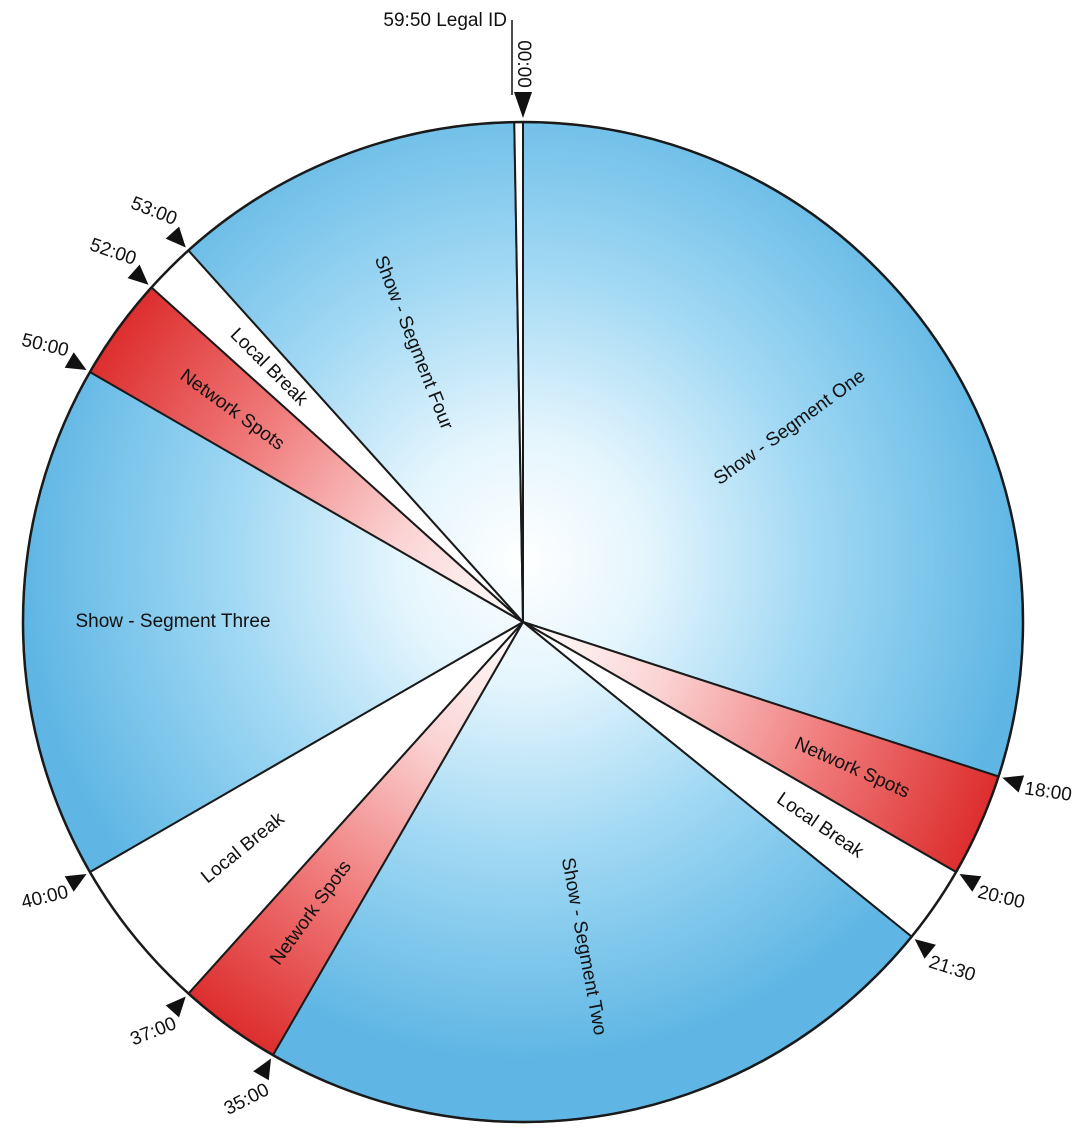 The width and height of the screenshot is (1088, 1138). I want to click on marker-t-40-00: 40:00, so click(53, 894).